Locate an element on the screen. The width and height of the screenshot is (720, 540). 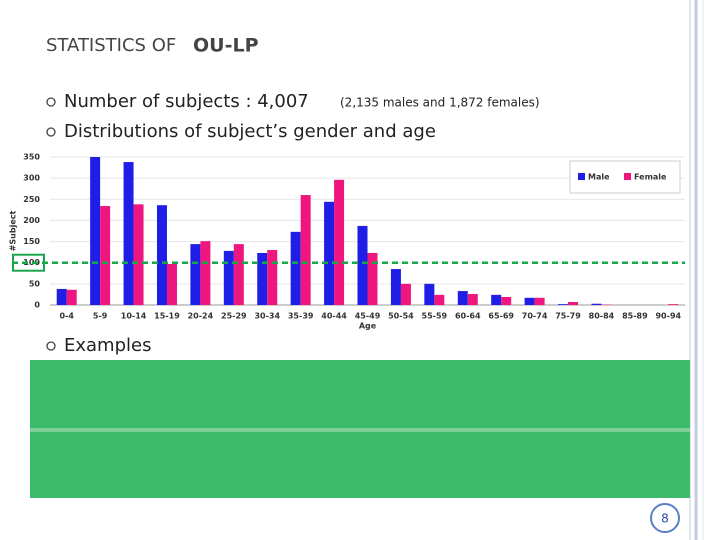
x-tick-label: 65-69 is located at coordinates (501, 316).